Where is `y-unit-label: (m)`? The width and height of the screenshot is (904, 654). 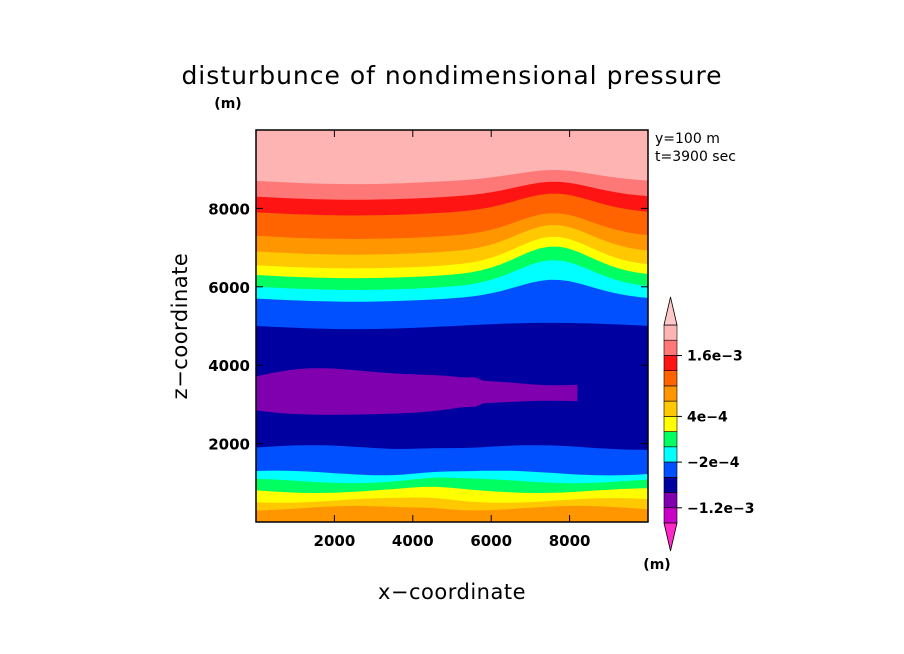
y-unit-label: (m) is located at coordinates (227, 104).